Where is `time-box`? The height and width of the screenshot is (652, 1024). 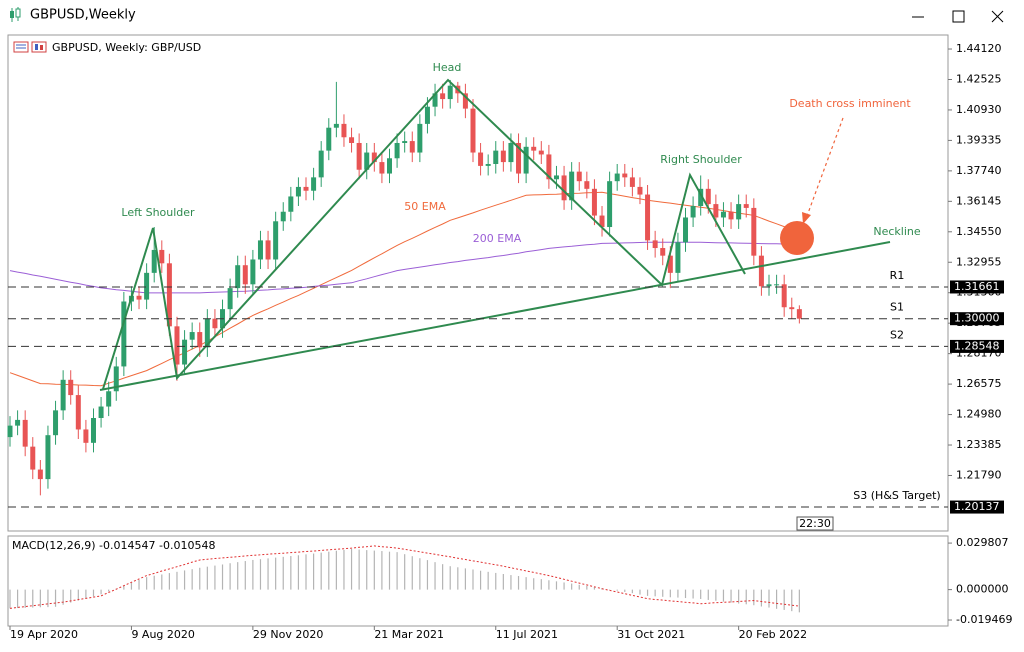
time-box is located at coordinates (815, 523).